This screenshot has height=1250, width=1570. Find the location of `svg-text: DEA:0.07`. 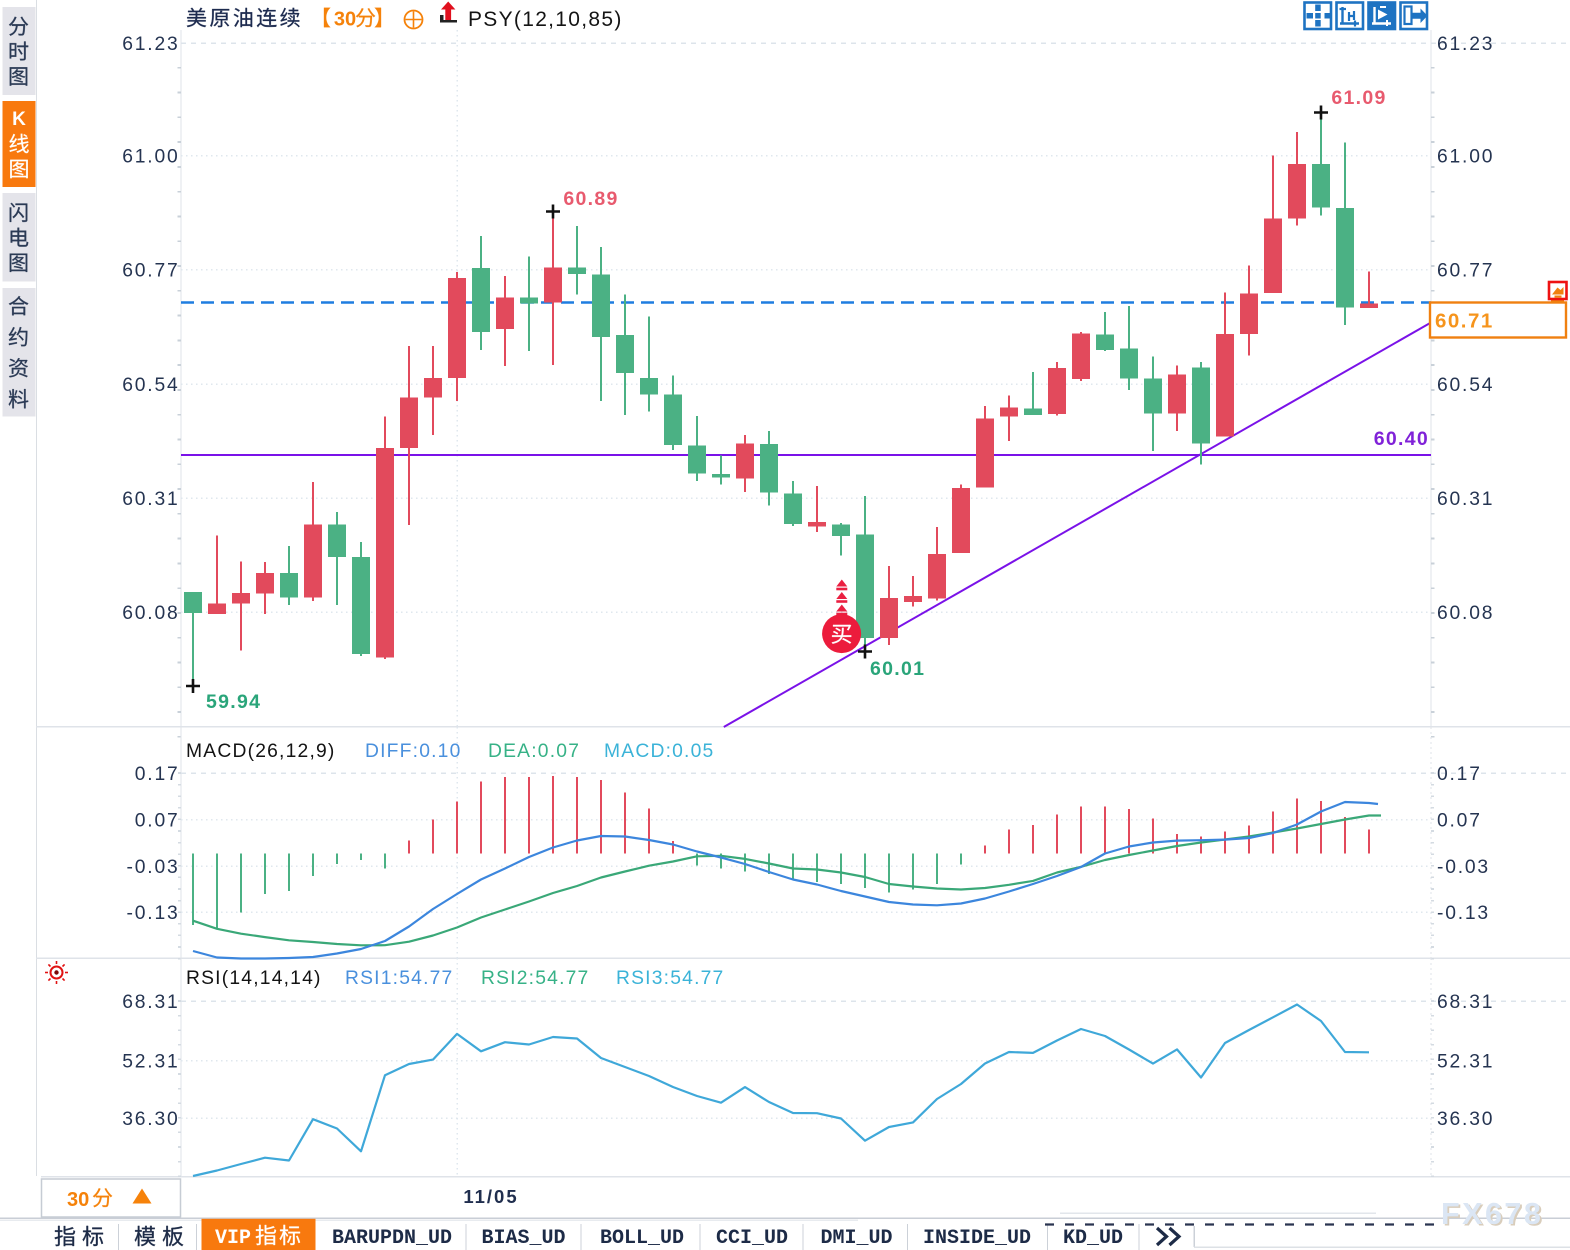

svg-text: DEA:0.07 is located at coordinates (534, 751).